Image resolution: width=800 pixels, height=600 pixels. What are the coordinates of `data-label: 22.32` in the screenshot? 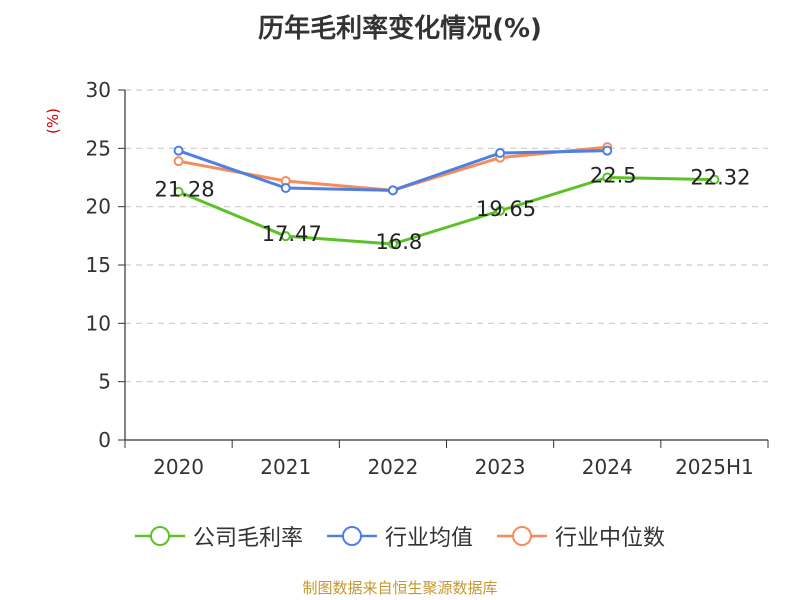 It's located at (720, 178).